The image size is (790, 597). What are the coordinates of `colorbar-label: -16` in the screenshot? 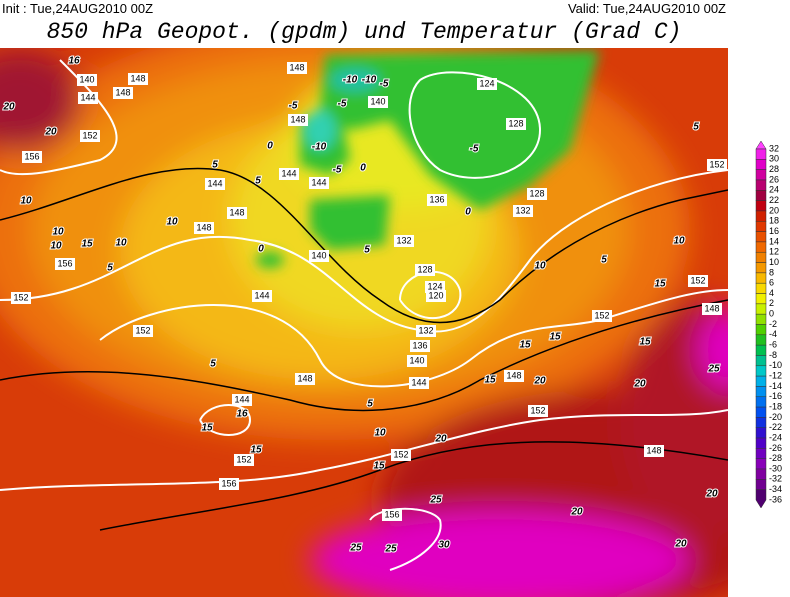 It's located at (775, 396).